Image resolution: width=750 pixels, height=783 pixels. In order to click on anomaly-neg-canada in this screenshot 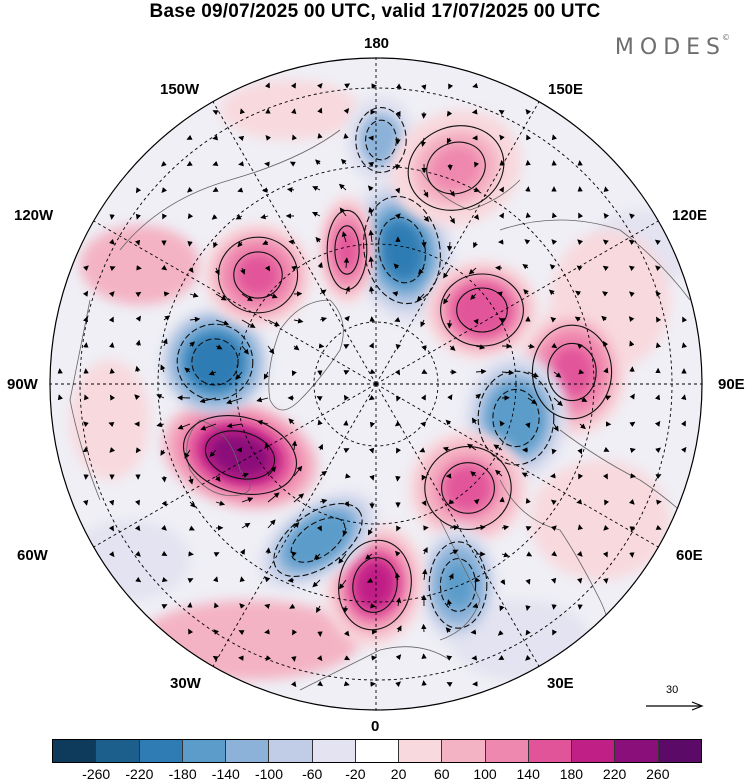, I will do `click(215, 362)`.